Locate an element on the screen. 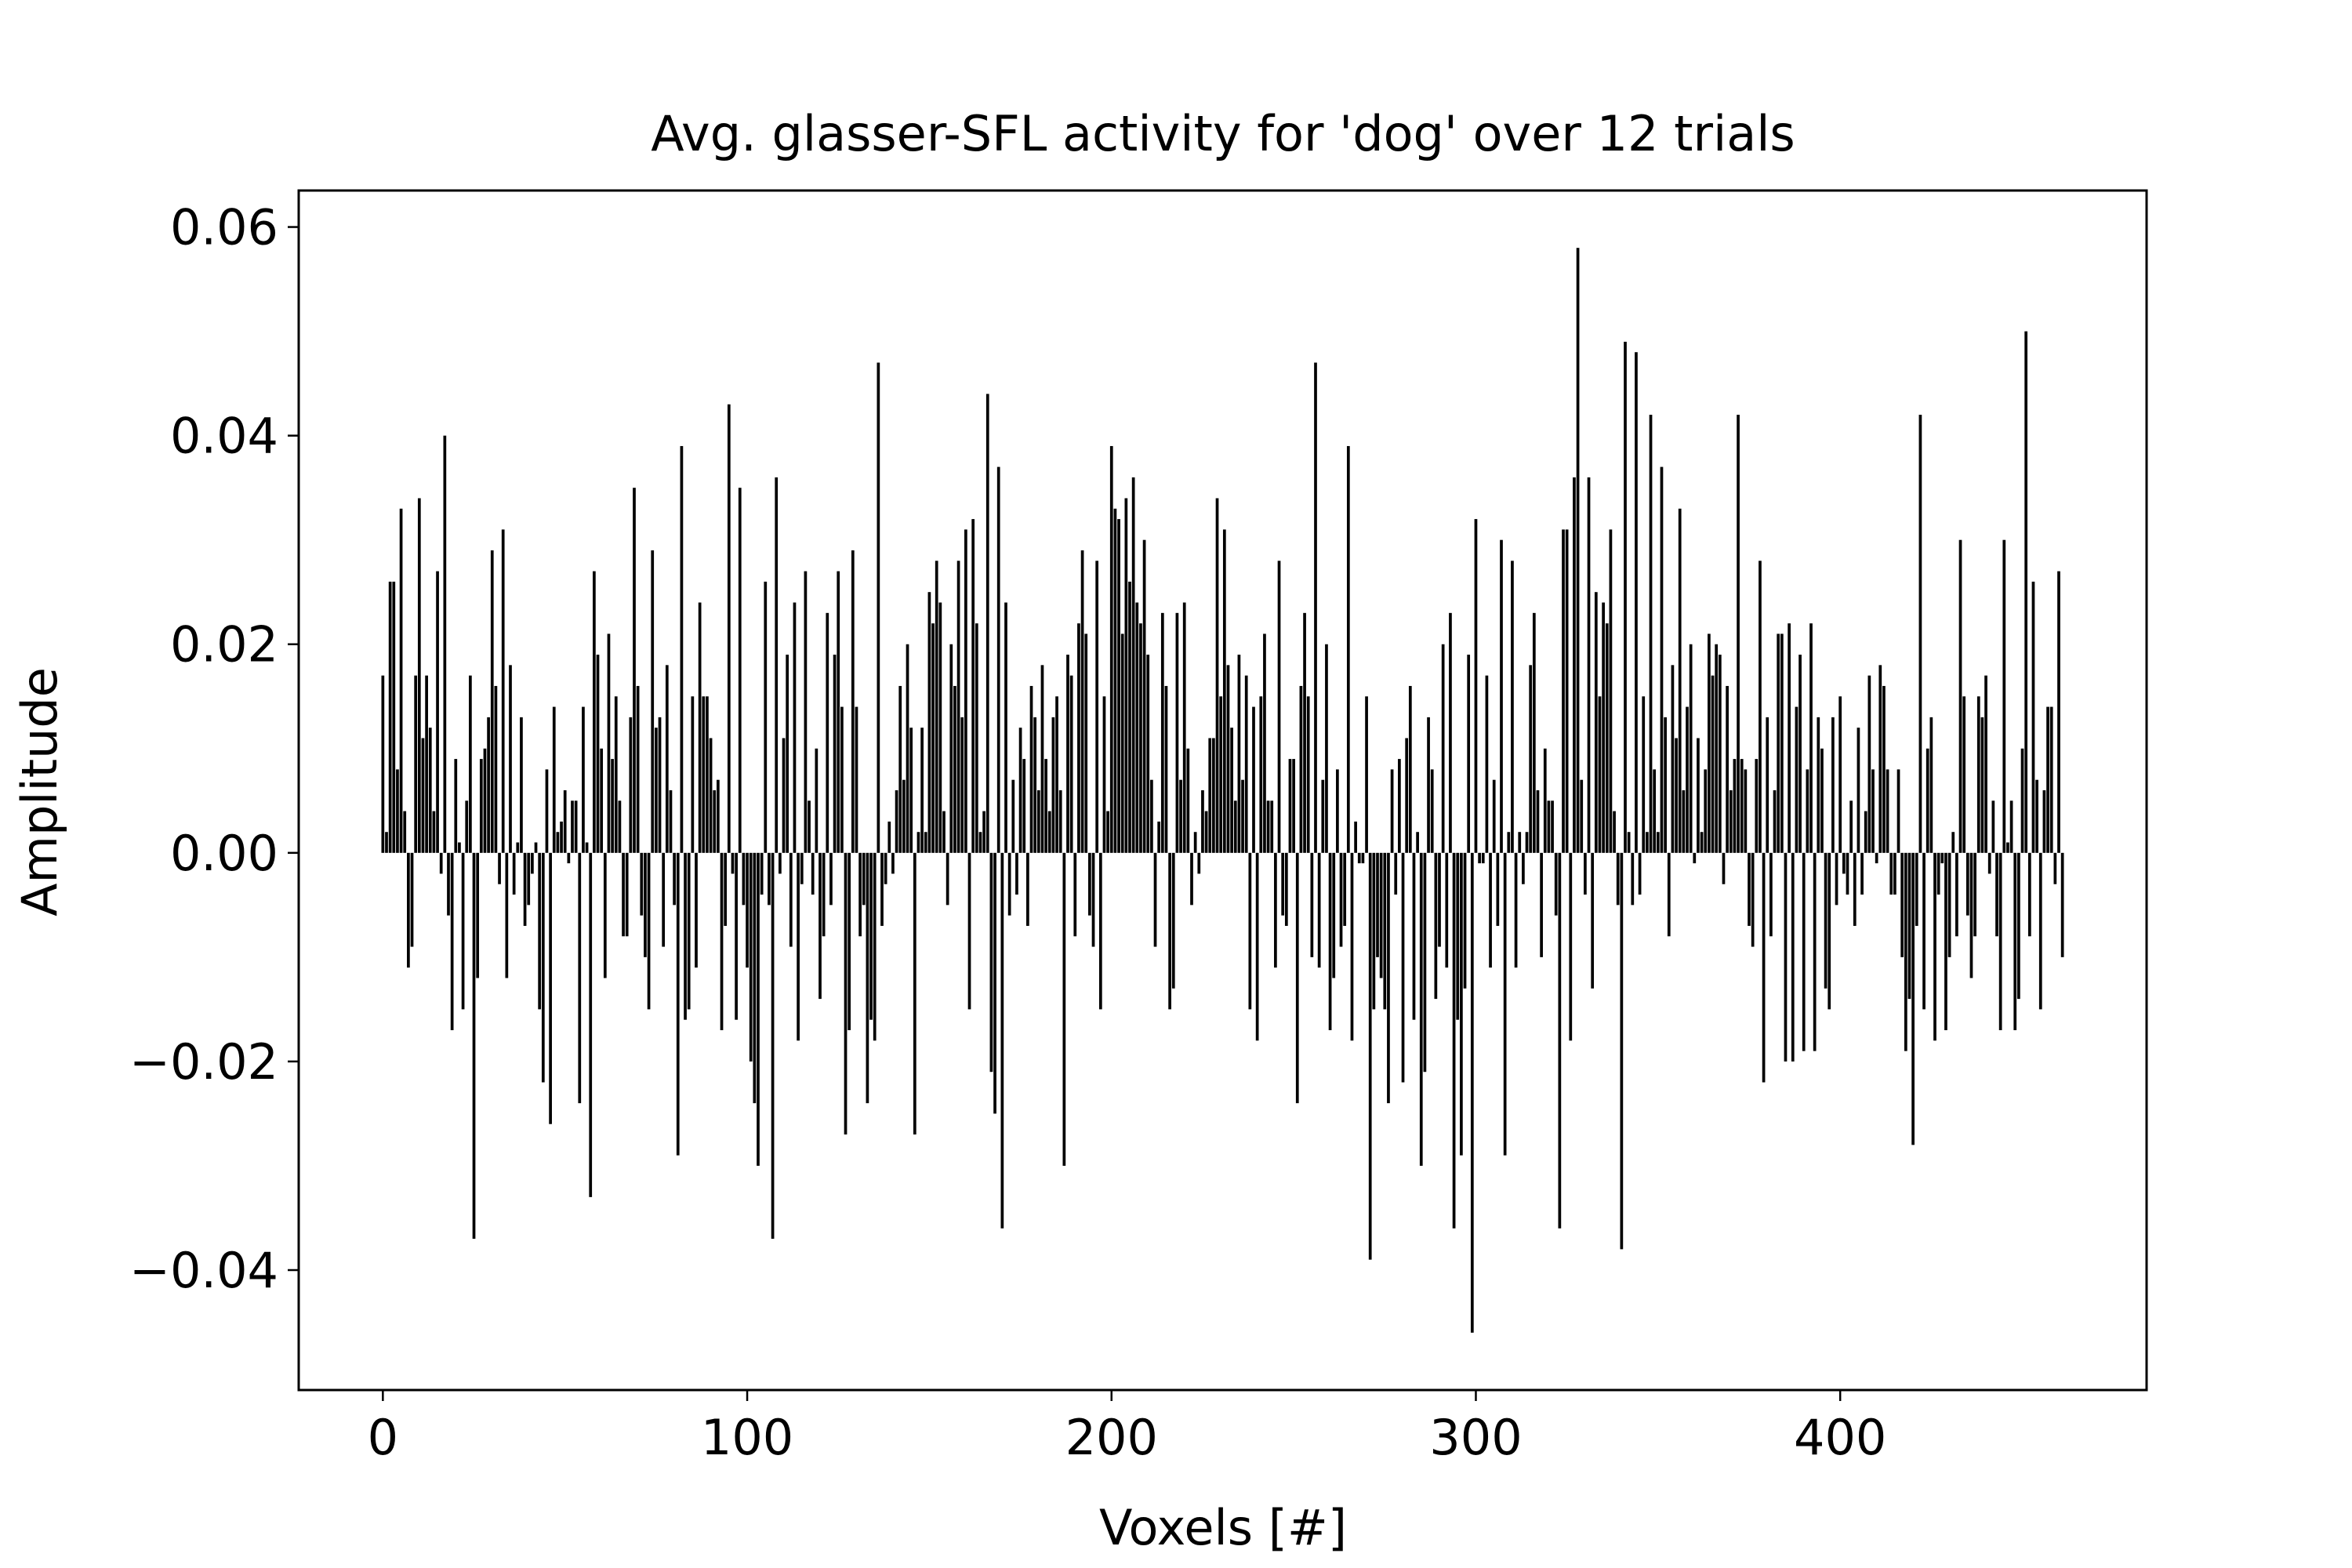 The height and width of the screenshot is (1568, 2352). y-tick-label: 0.02 is located at coordinates (224, 644).